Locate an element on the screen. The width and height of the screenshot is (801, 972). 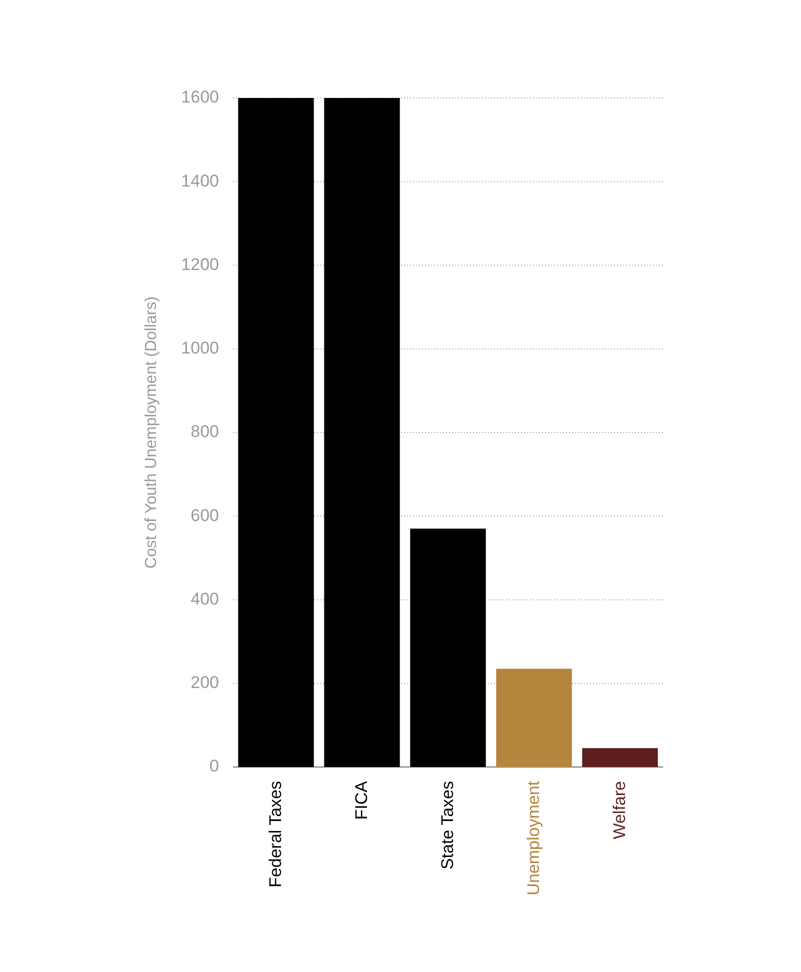
y-tick-label: 1200 is located at coordinates (200, 264).